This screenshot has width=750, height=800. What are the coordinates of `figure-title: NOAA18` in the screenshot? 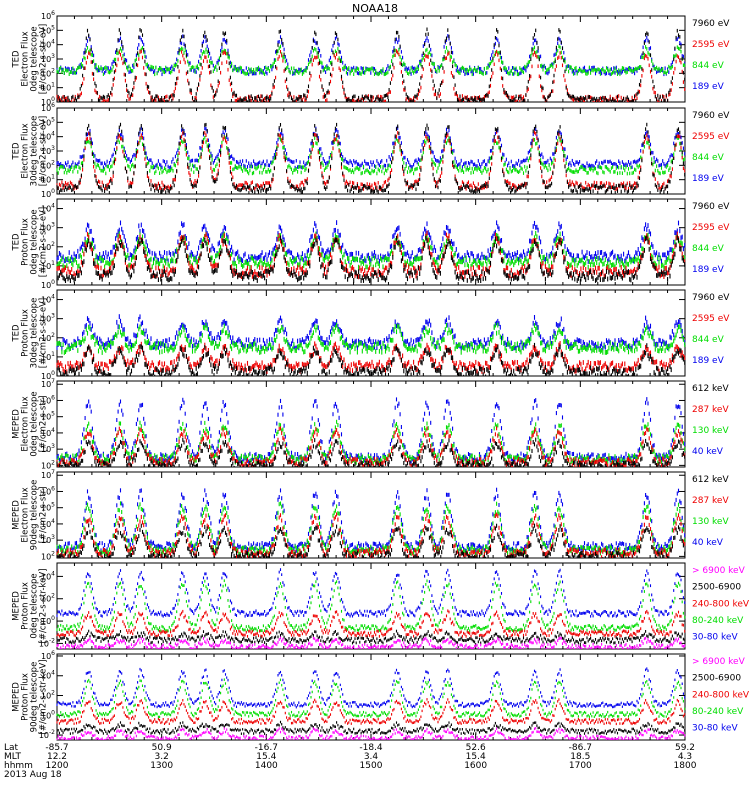 It's located at (375, 8).